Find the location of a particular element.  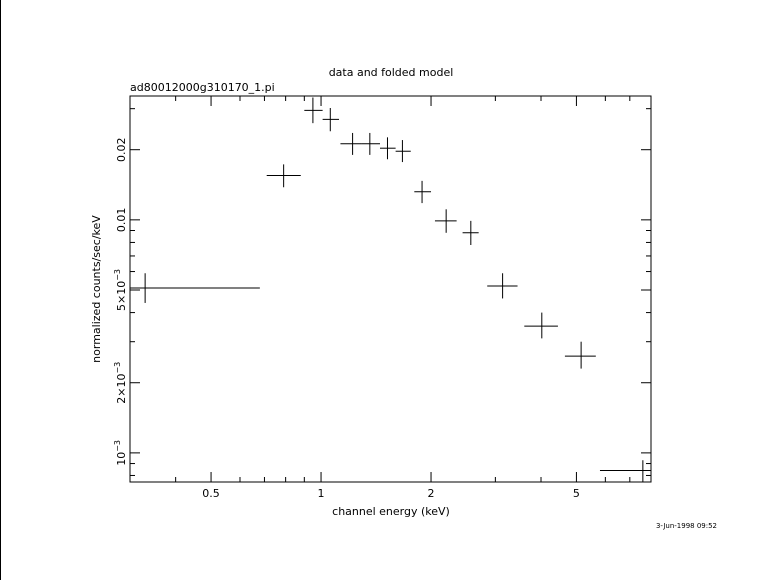

y-tick-label: 5×10−3 is located at coordinates (120, 290).